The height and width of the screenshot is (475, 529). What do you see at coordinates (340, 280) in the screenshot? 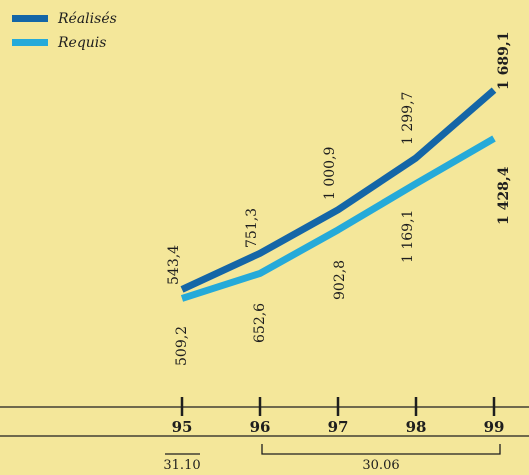
I see `data-label-requis-97: 902,8` at bounding box center [340, 280].